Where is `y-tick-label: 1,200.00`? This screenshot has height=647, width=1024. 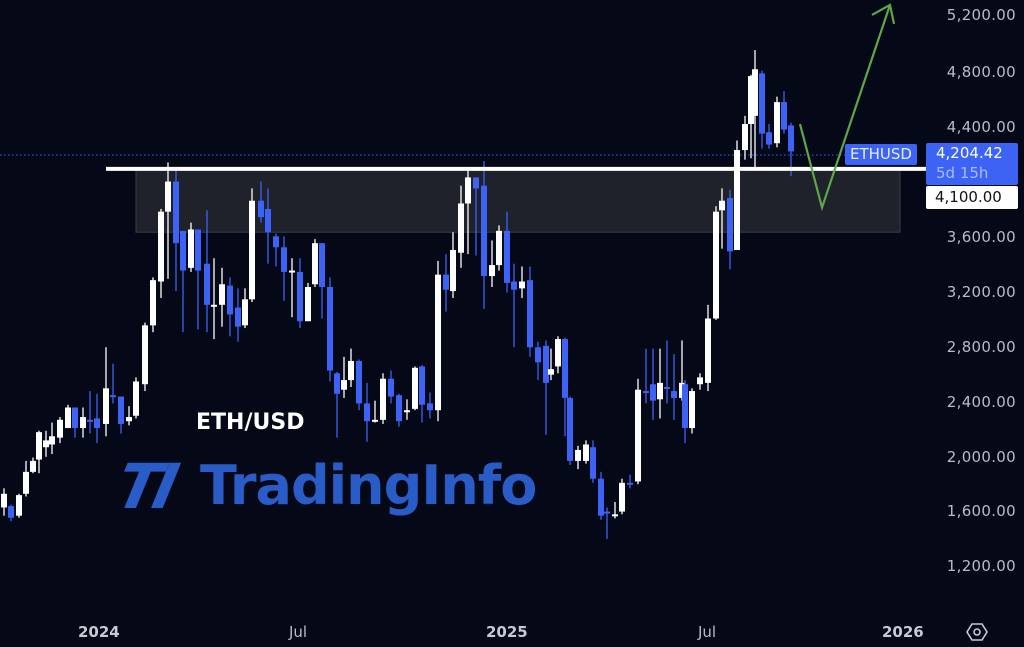 y-tick-label: 1,200.00 is located at coordinates (981, 566).